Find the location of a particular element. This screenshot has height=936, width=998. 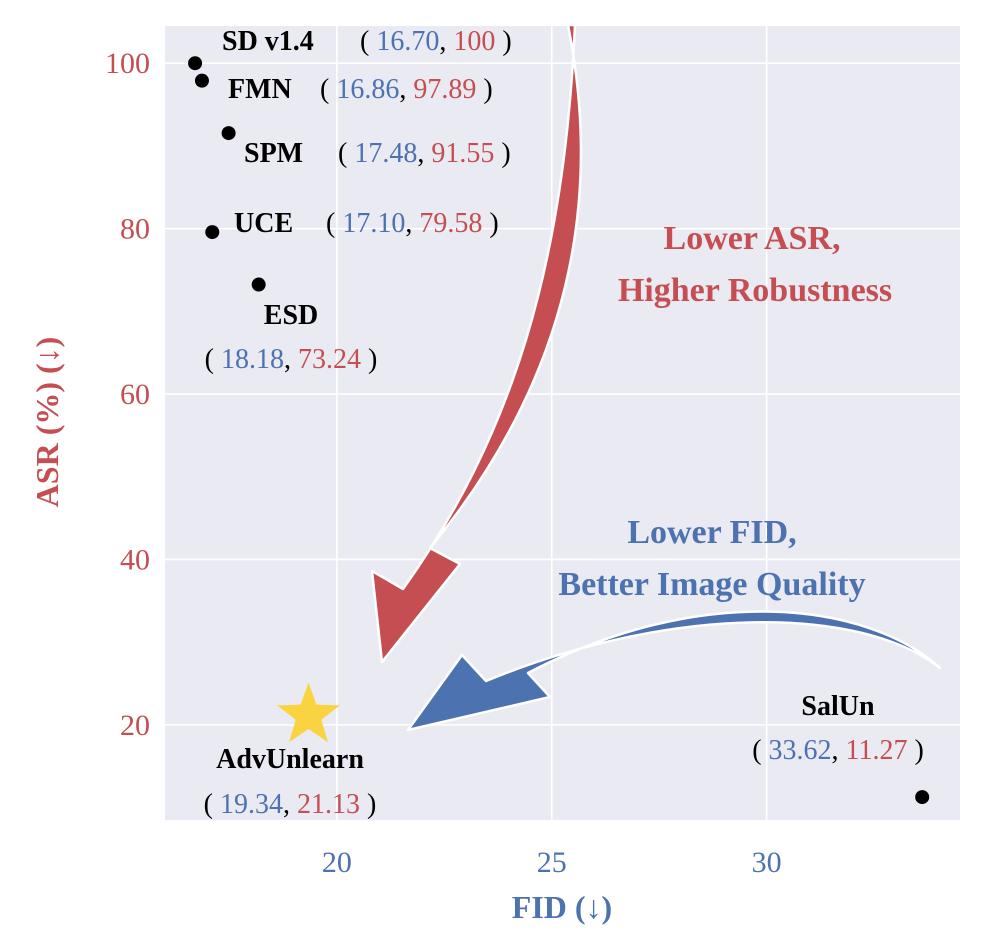

y-tick-label: 40 is located at coordinates (135, 559).